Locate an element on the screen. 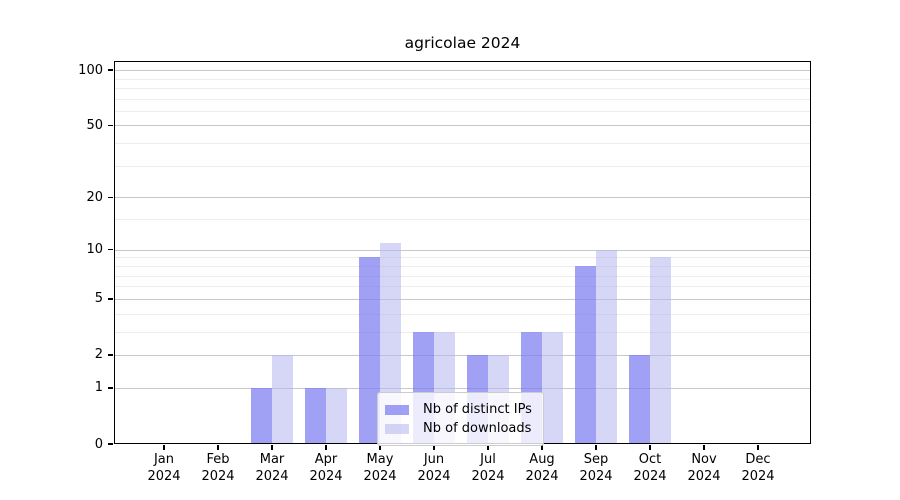 The image size is (900, 500). x-tick-label-month: Dec is located at coordinates (758, 459).